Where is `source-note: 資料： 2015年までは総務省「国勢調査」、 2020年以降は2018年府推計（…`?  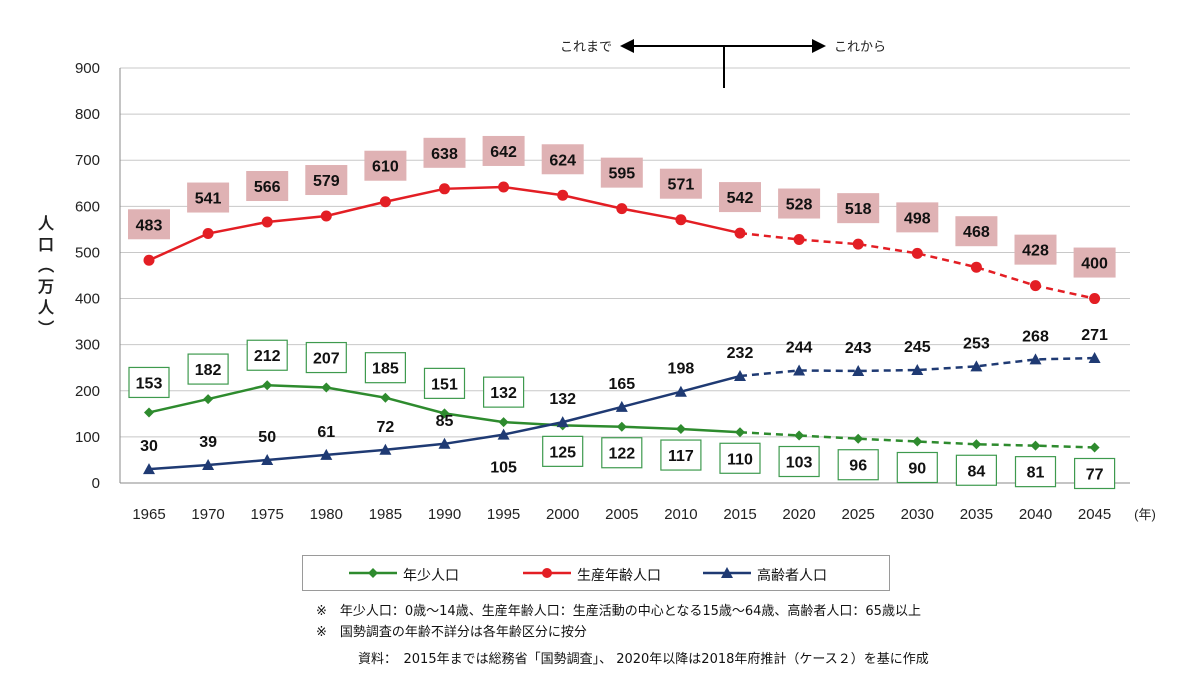 source-note: 資料： 2015年までは総務省「国勢調査」、 2020年以降は2018年府推計（… is located at coordinates (643, 659).